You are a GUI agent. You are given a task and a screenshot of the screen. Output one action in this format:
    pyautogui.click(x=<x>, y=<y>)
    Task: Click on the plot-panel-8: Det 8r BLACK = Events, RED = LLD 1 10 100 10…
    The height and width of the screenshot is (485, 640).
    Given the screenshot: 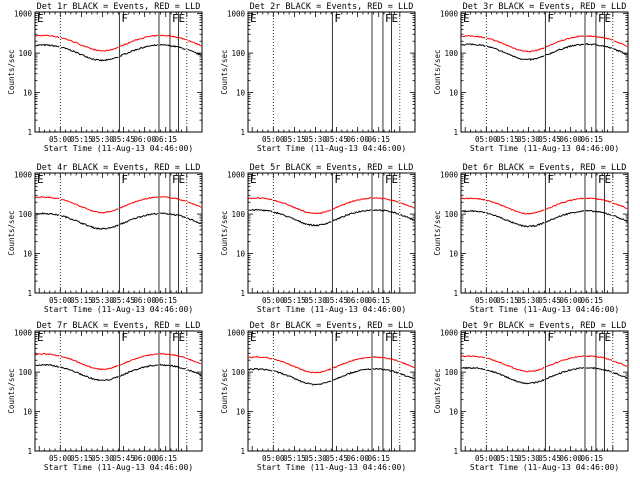 What is the action you would take?
    pyautogui.click(x=318, y=396)
    